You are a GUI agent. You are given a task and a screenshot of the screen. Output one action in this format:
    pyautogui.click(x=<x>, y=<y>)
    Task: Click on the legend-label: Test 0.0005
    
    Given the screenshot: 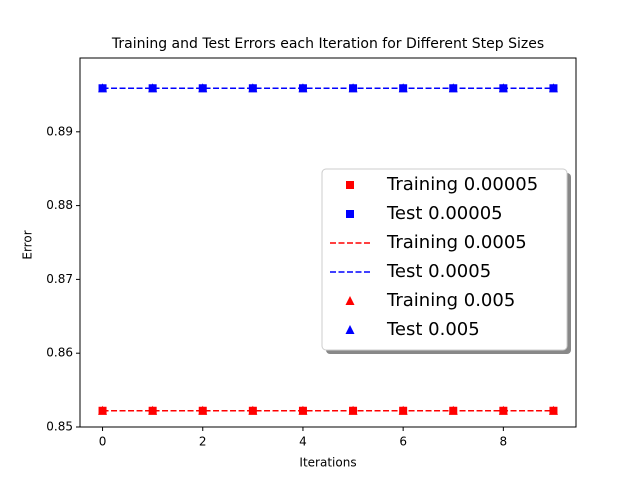 What is the action you would take?
    pyautogui.click(x=438, y=271)
    